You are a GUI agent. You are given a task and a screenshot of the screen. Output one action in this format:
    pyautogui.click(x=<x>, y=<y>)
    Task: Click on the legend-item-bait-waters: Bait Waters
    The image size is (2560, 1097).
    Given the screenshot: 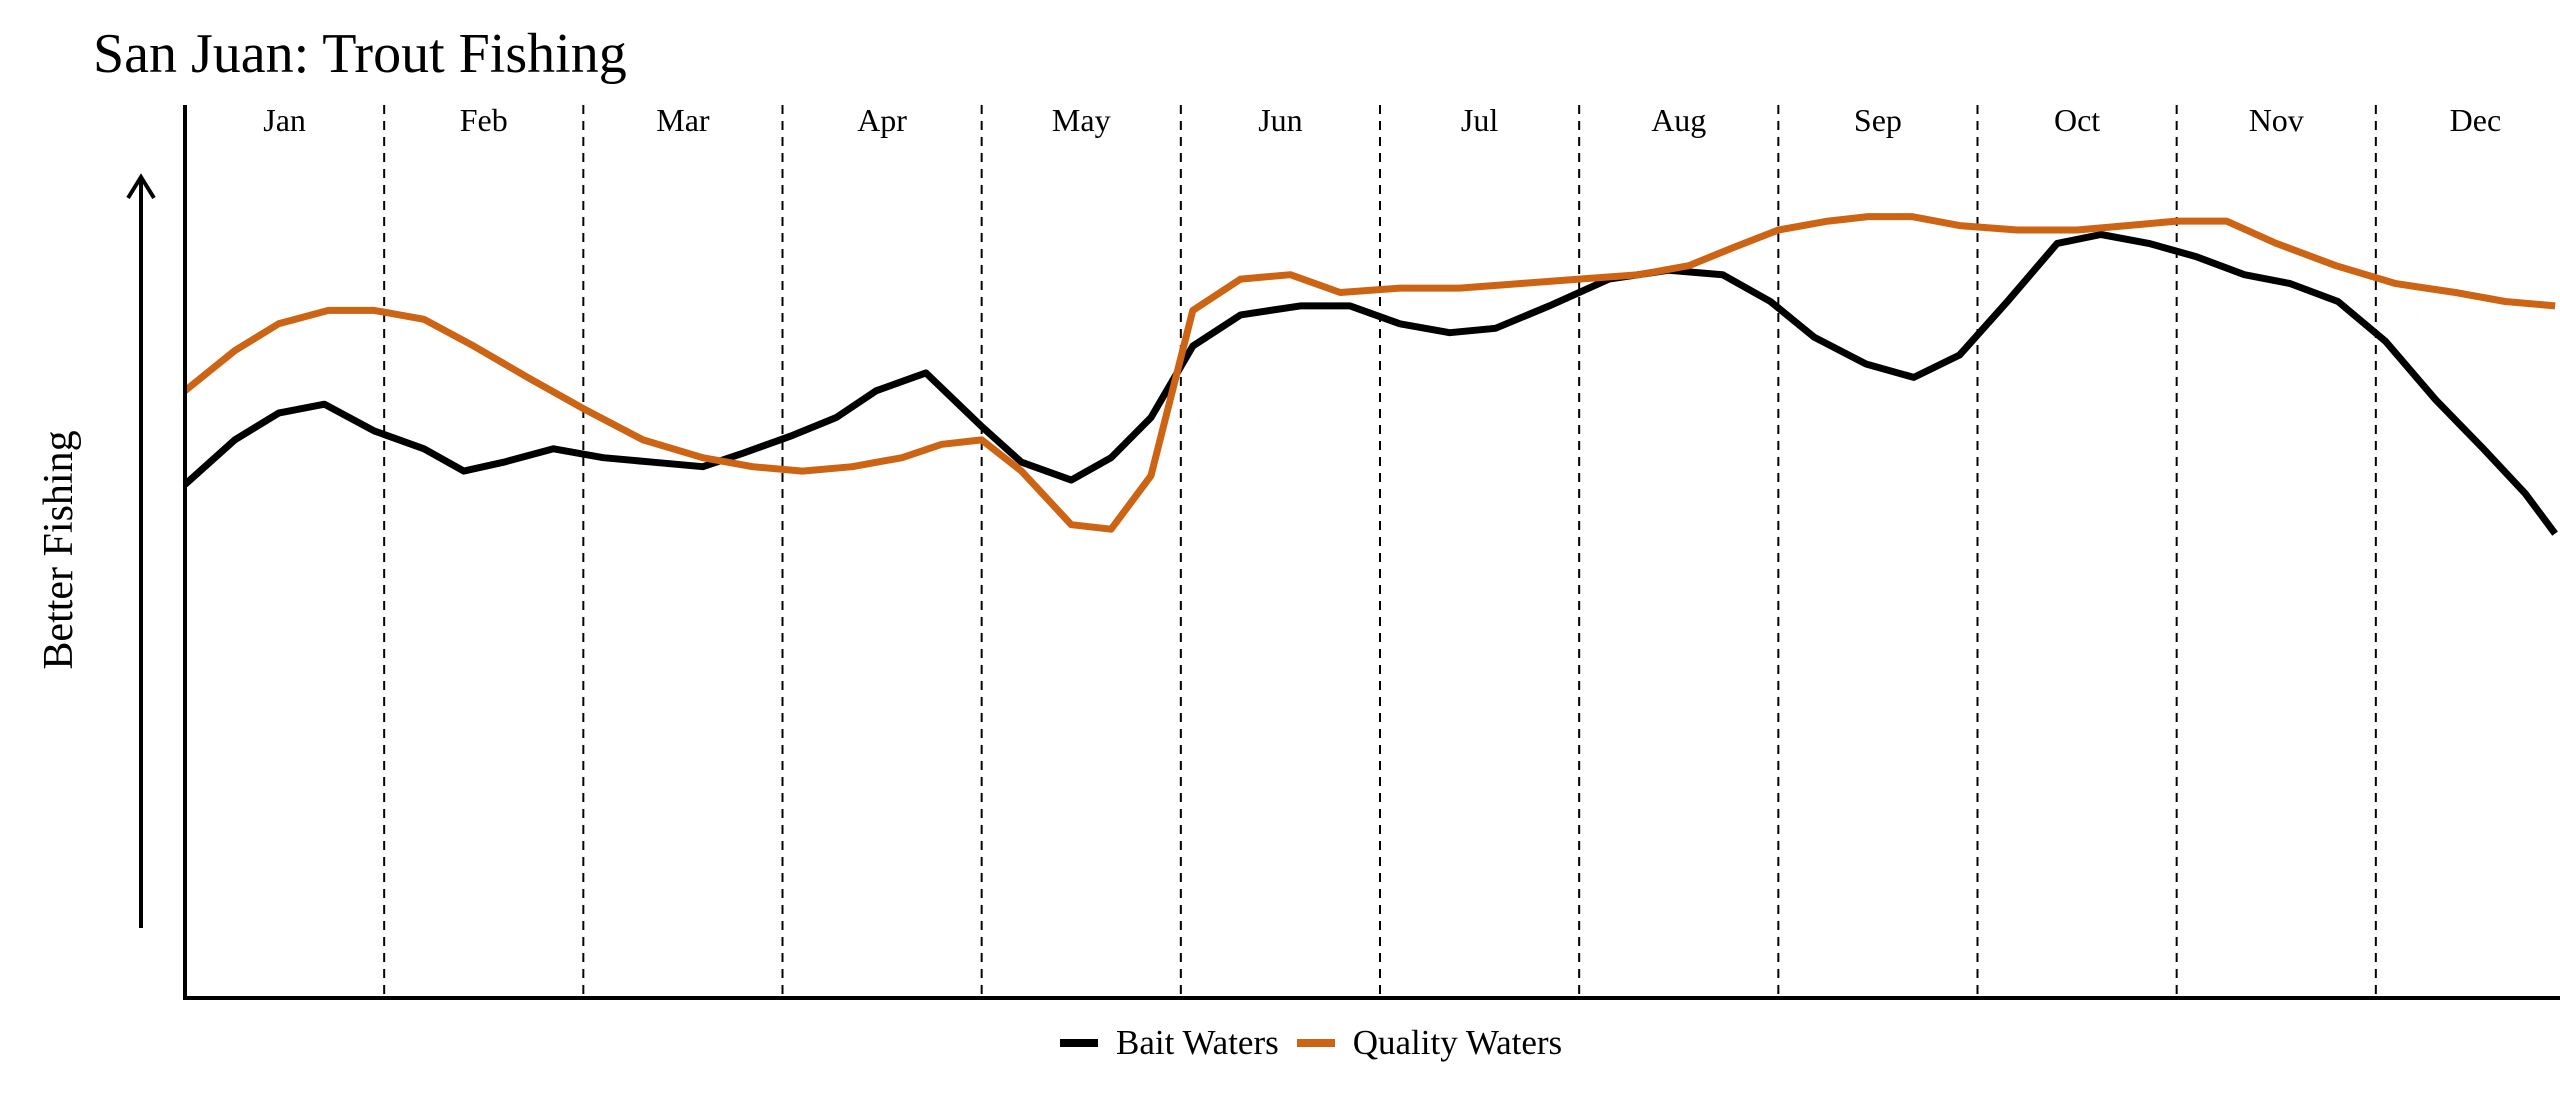 What is the action you would take?
    pyautogui.click(x=1169, y=1043)
    